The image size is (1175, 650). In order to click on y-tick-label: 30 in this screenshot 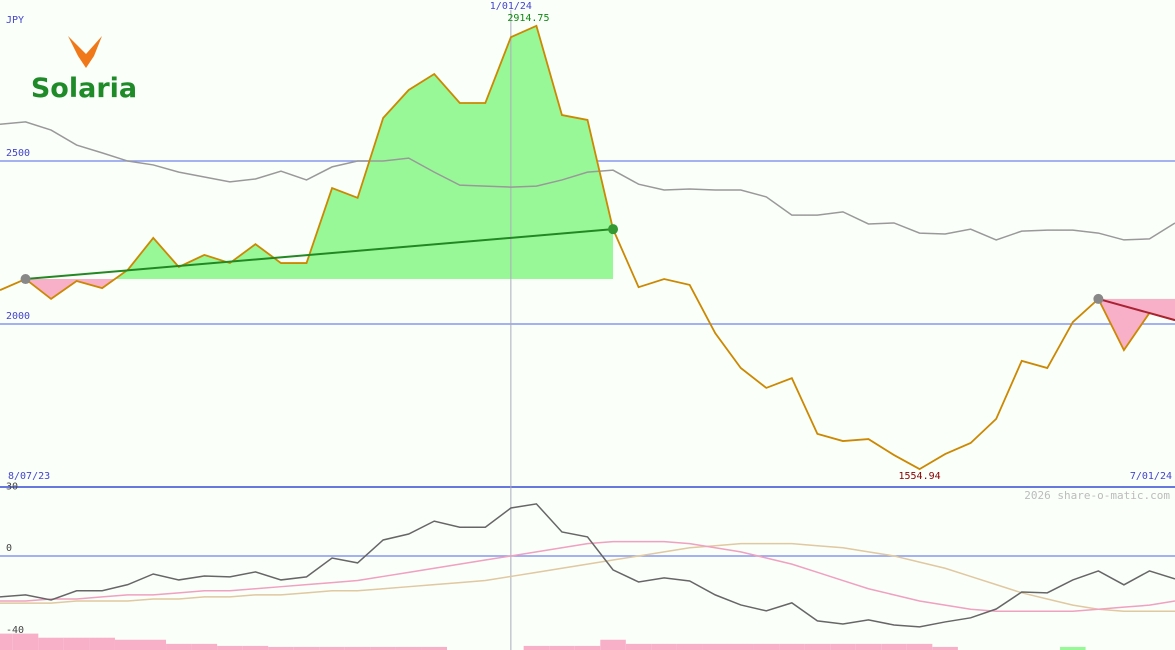, I will do `click(12, 486)`.